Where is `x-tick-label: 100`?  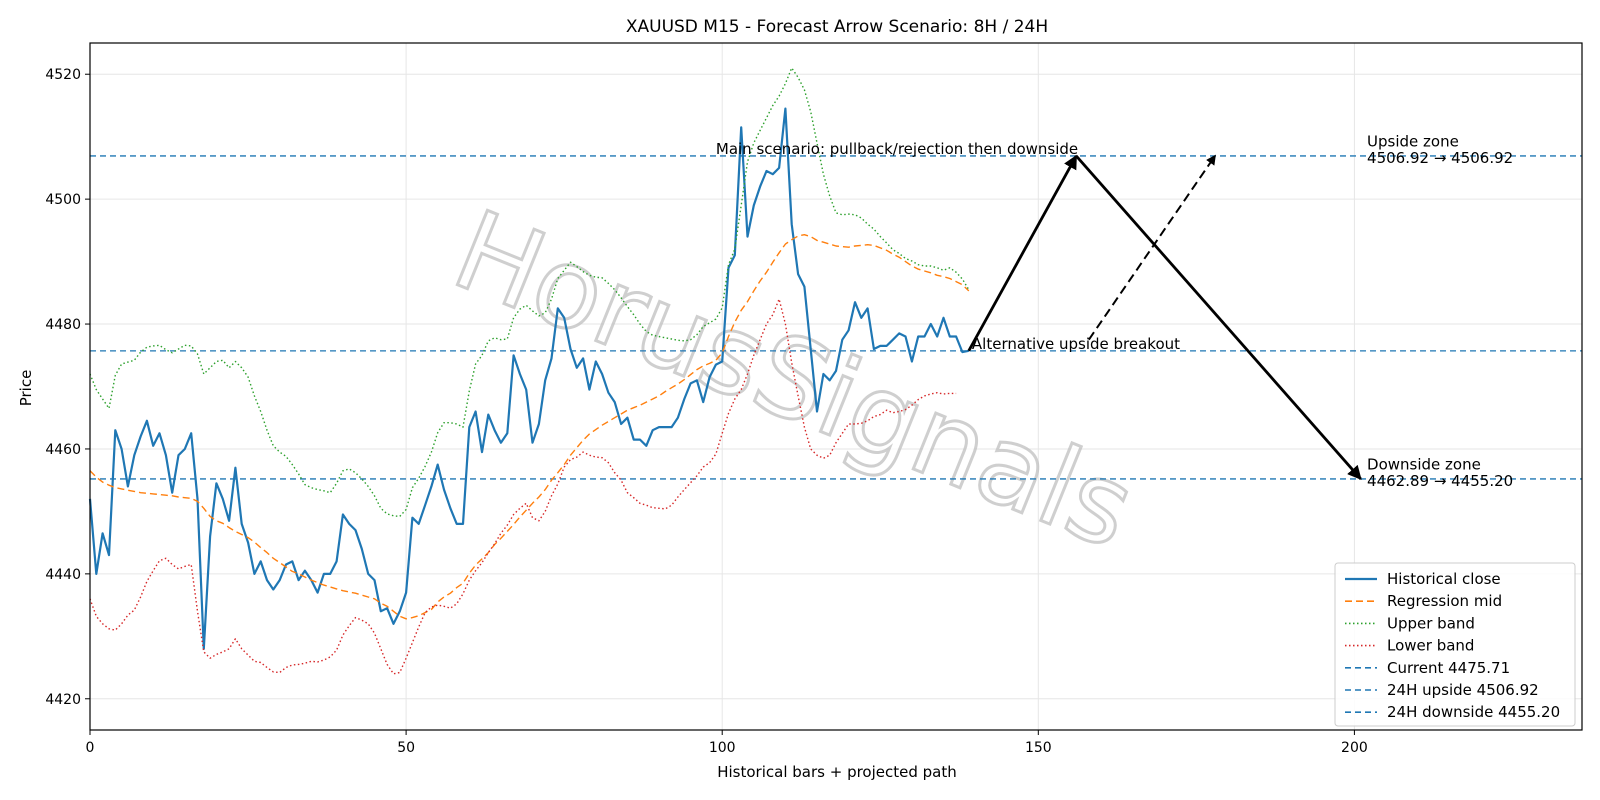
x-tick-label: 100 is located at coordinates (722, 748).